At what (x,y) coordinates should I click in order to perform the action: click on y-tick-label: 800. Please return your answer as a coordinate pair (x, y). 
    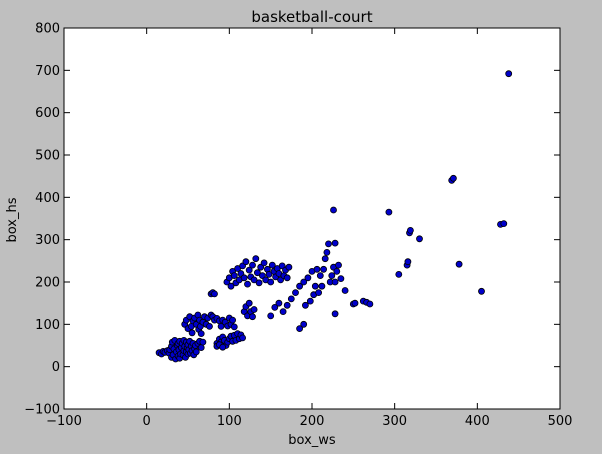
    Looking at the image, I should click on (47, 29).